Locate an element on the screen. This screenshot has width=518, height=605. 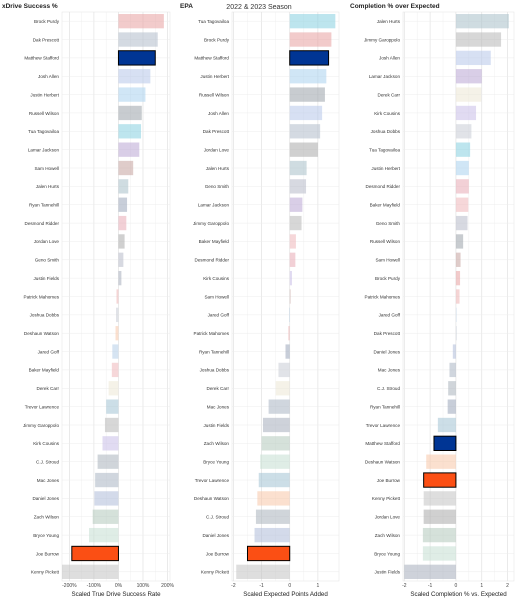
category-label-zach-wilson: Zach Wilson is located at coordinates (217, 443).